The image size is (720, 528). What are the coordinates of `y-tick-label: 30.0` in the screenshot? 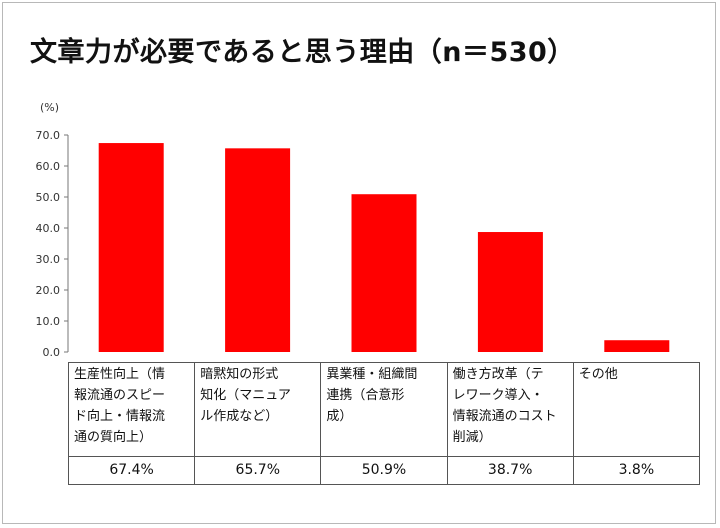 It's located at (48, 259).